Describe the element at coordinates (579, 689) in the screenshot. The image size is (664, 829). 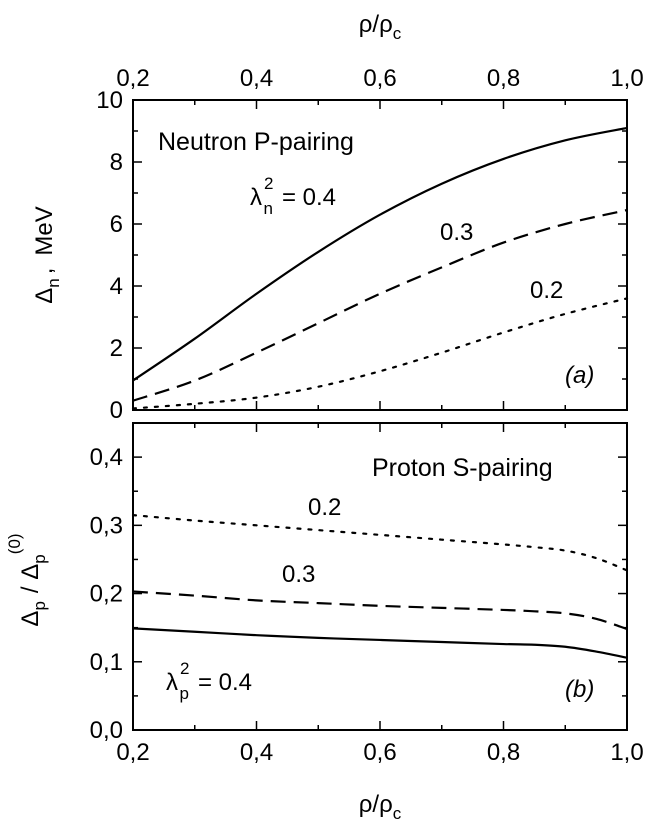
I see `panel-b-tag: (b)` at that location.